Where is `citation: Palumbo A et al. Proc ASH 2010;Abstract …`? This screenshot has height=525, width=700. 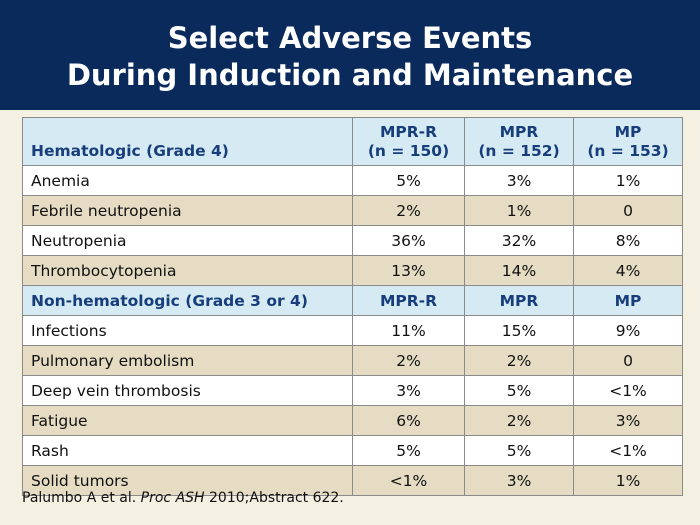 citation: Palumbo A et al. Proc ASH 2010;Abstract … is located at coordinates (183, 498).